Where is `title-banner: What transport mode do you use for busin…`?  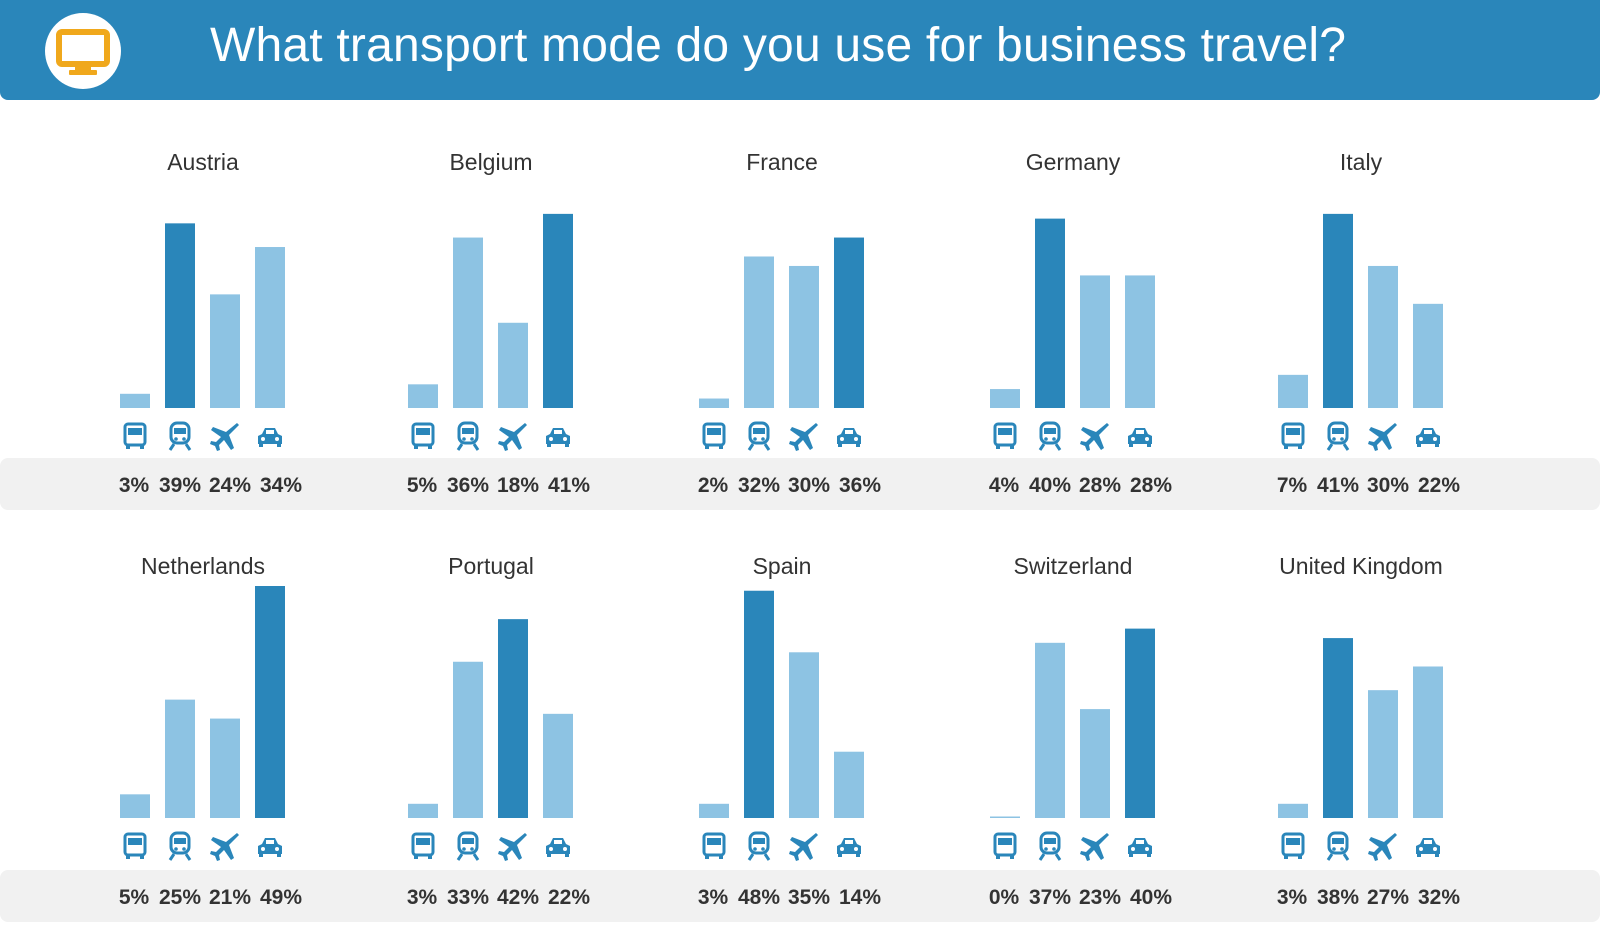
title-banner: What transport mode do you use for busin… is located at coordinates (800, 50).